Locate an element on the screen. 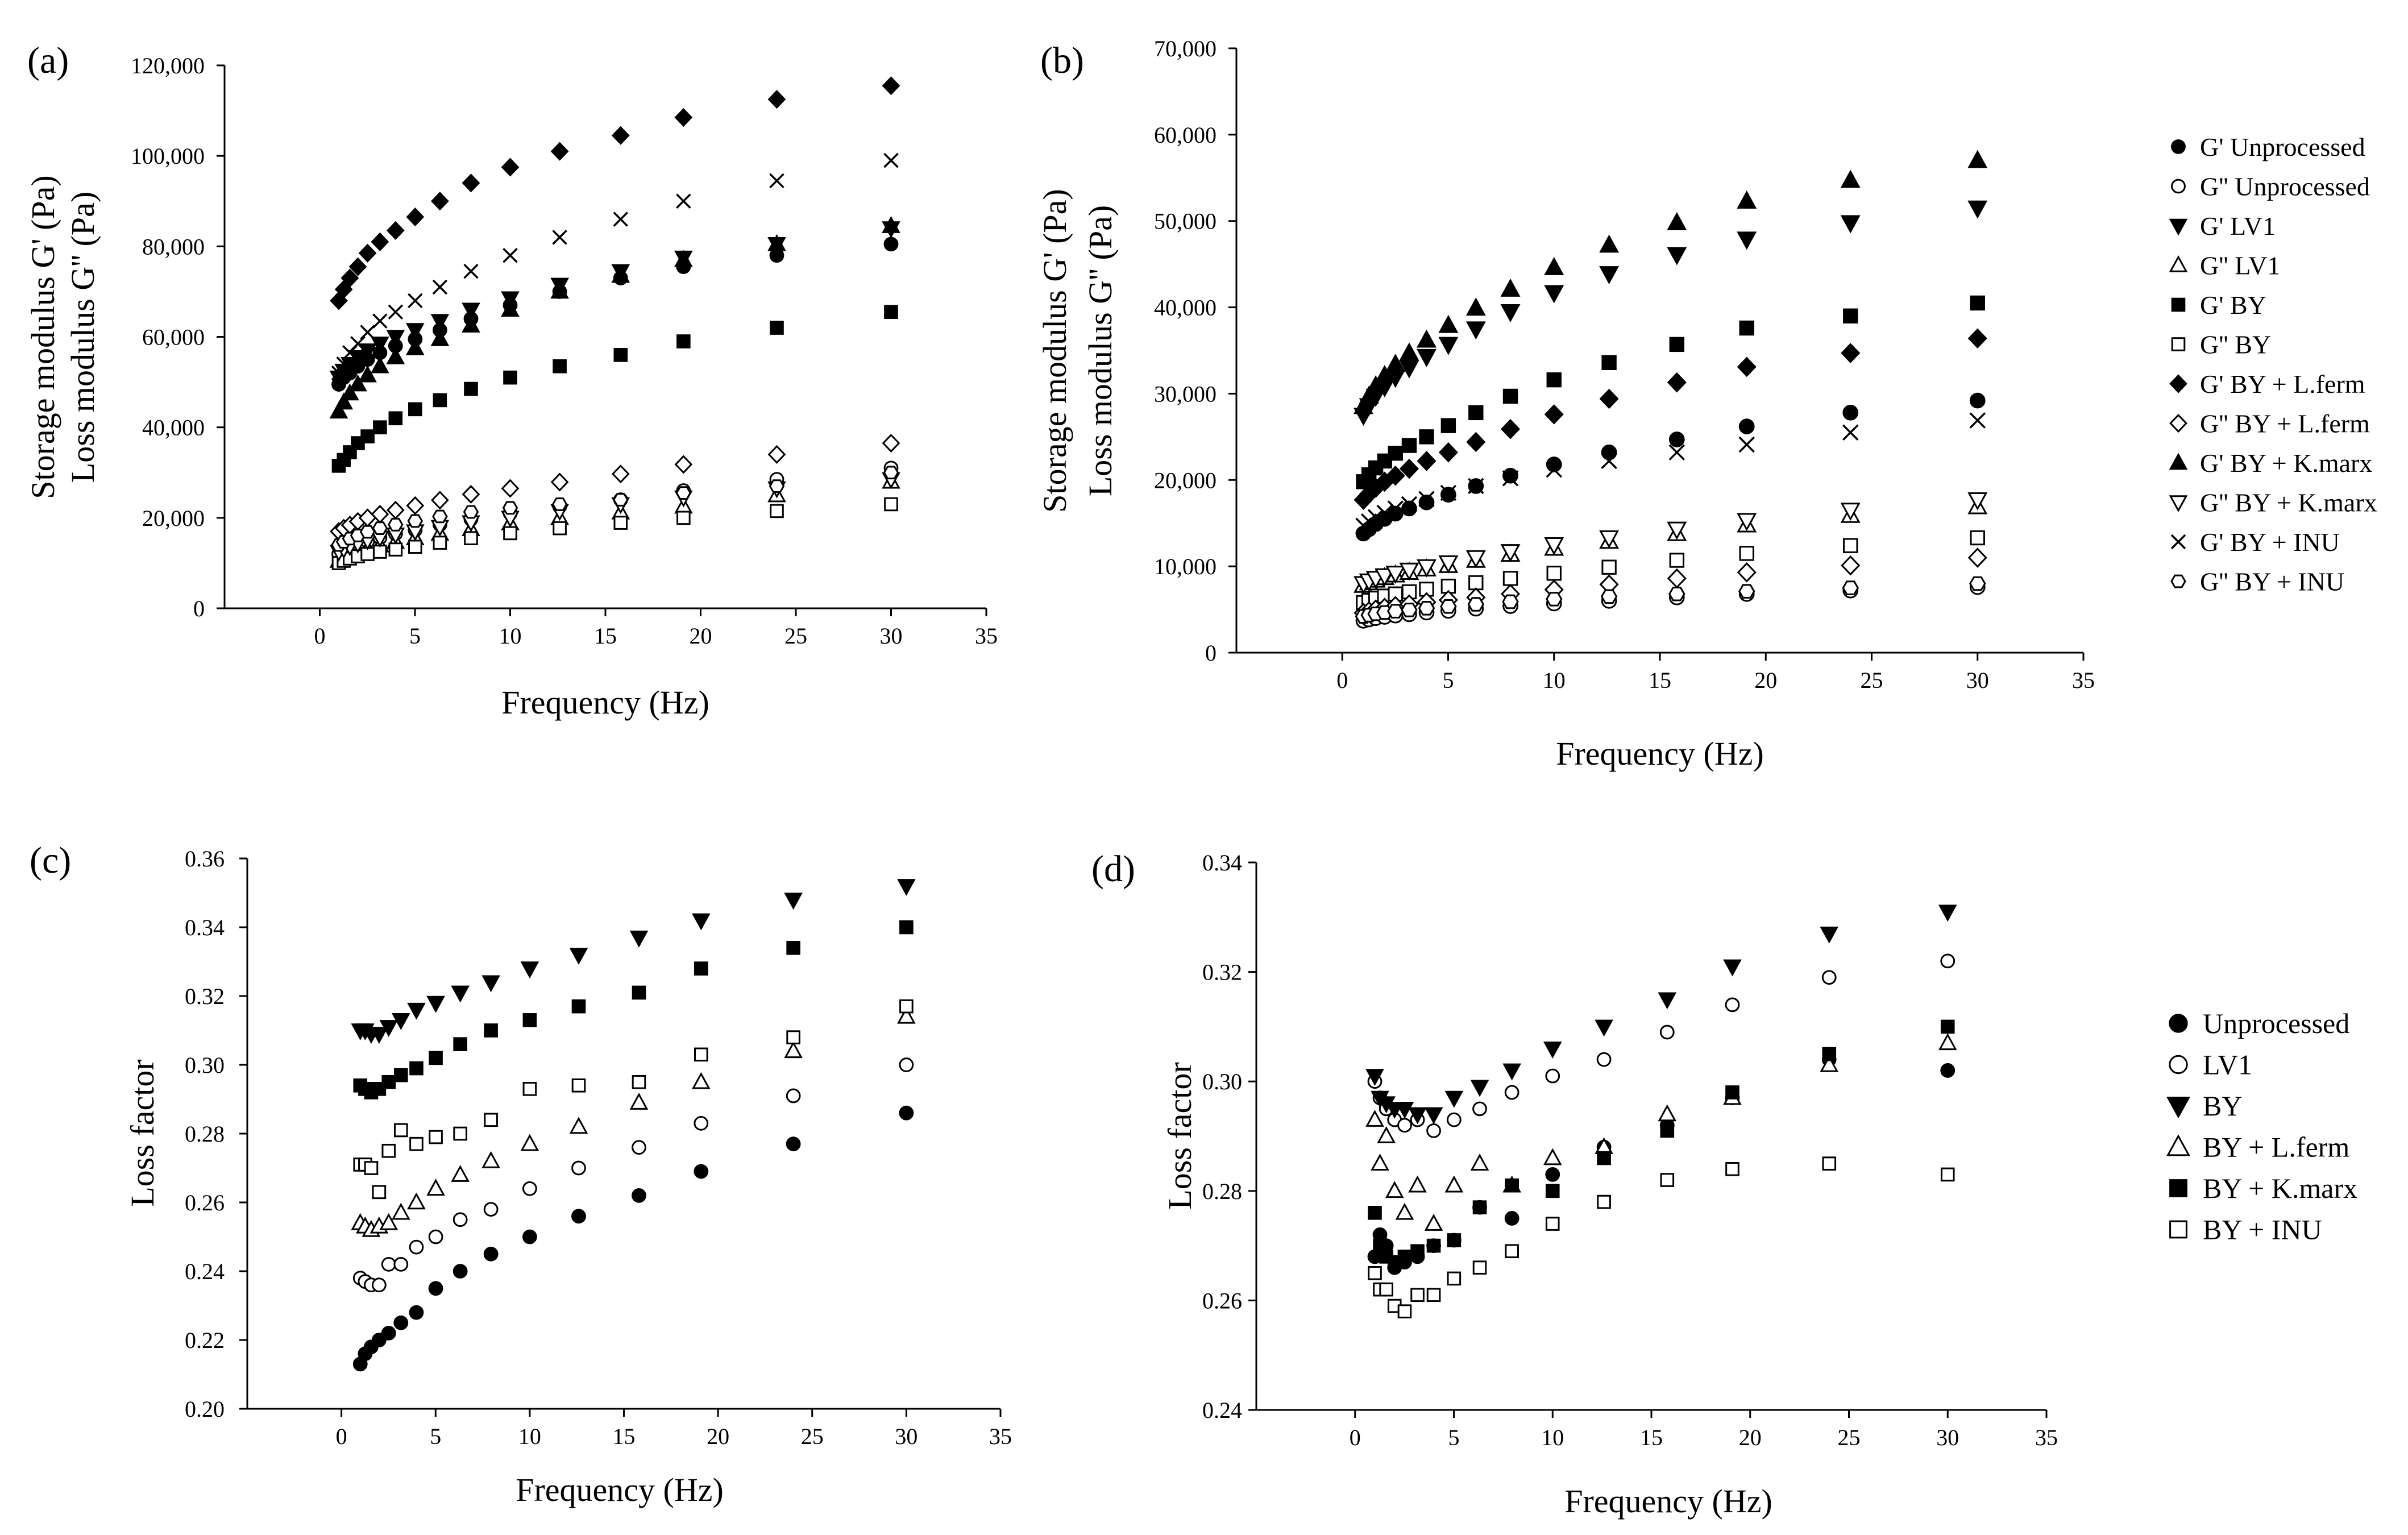 This screenshot has height=1535, width=2408. panel-d-series-lv1 is located at coordinates (1661, 1045).